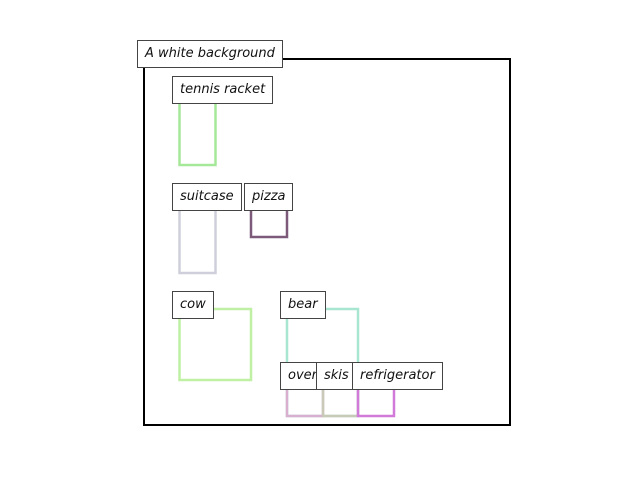 The image size is (640, 480). What do you see at coordinates (193, 305) in the screenshot?
I see `label-cow: cow` at bounding box center [193, 305].